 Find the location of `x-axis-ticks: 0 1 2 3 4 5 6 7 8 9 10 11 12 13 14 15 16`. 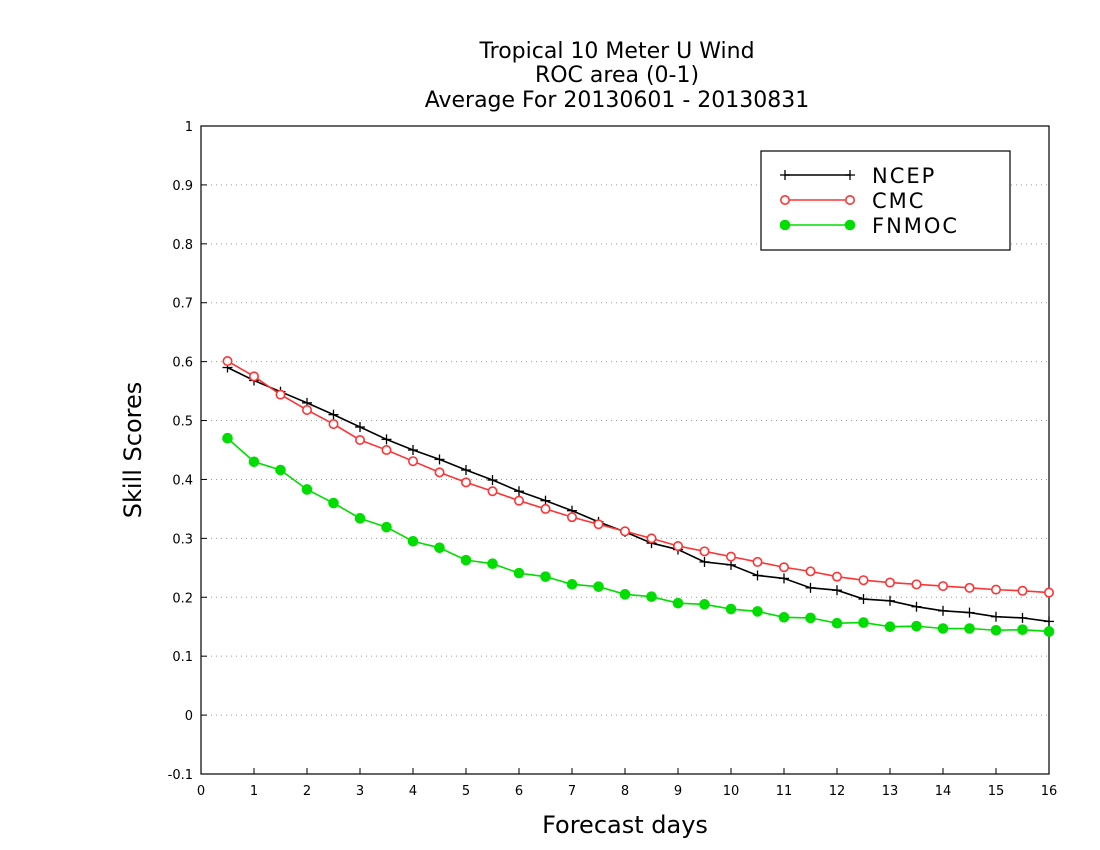

x-axis-ticks: 0 1 2 3 4 5 6 7 8 9 10 11 12 13 14 15 16 is located at coordinates (627, 783).